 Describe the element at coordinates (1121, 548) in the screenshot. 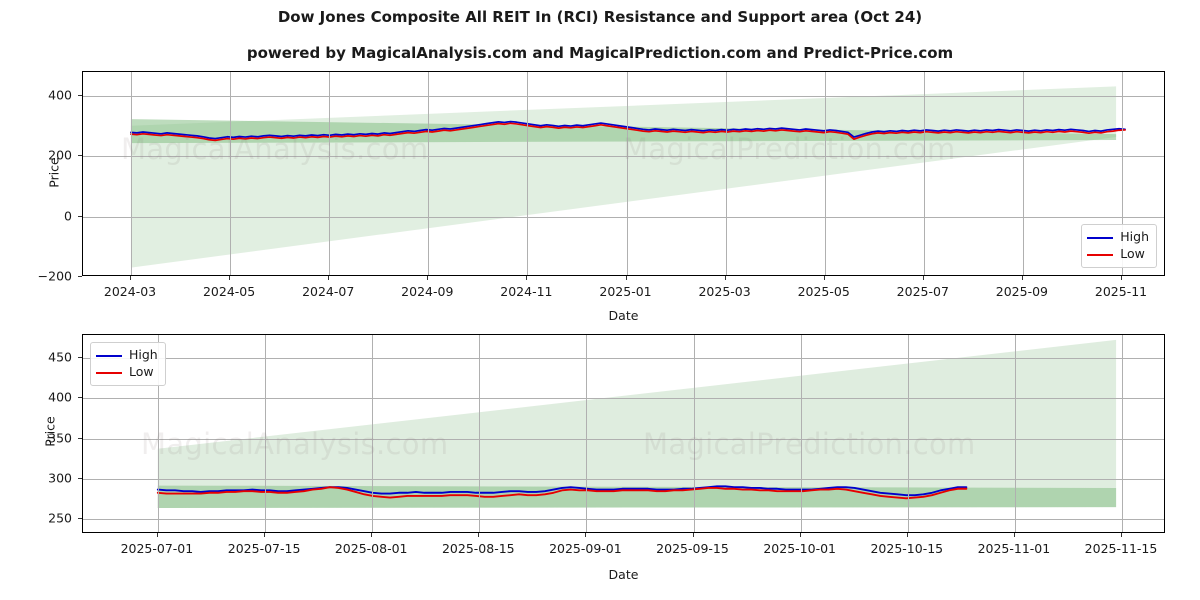

I see `x-tick-label: 2025-11-15` at that location.